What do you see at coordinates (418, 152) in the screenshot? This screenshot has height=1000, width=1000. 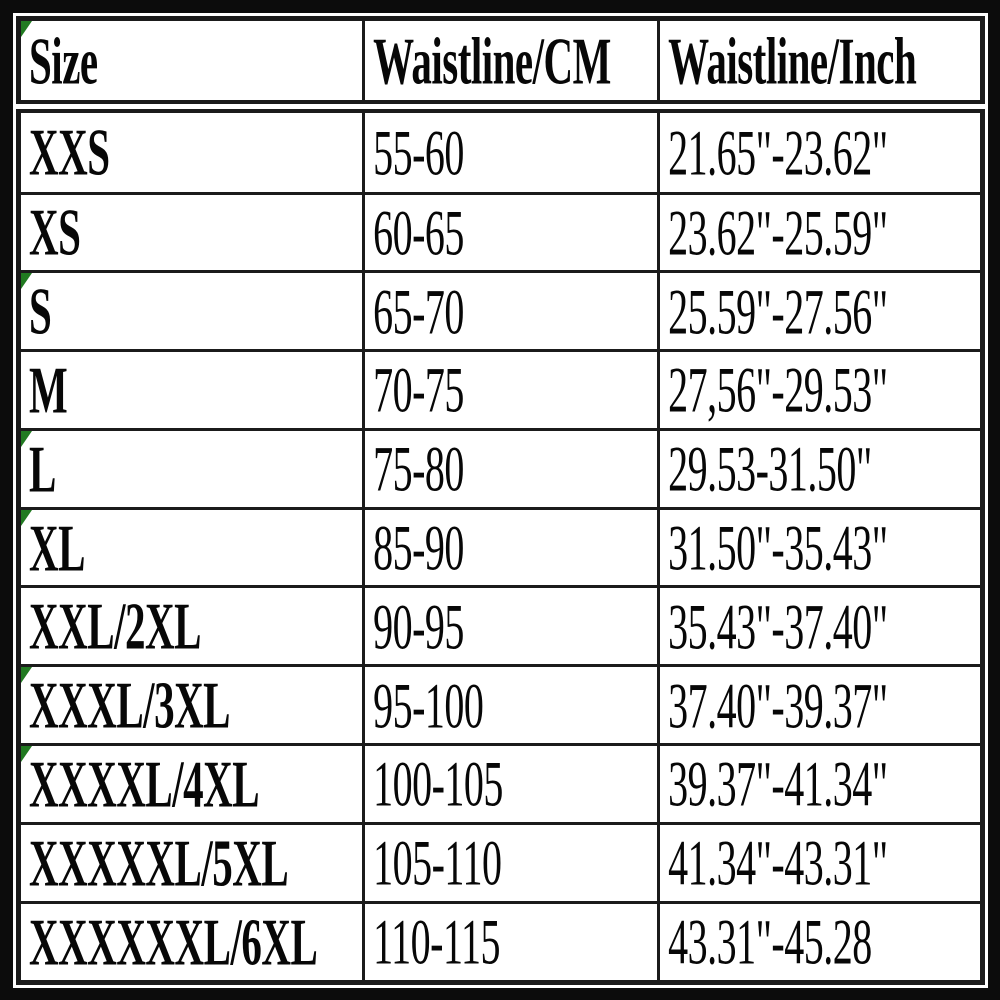 I see `cm-cell-text: 55-60` at bounding box center [418, 152].